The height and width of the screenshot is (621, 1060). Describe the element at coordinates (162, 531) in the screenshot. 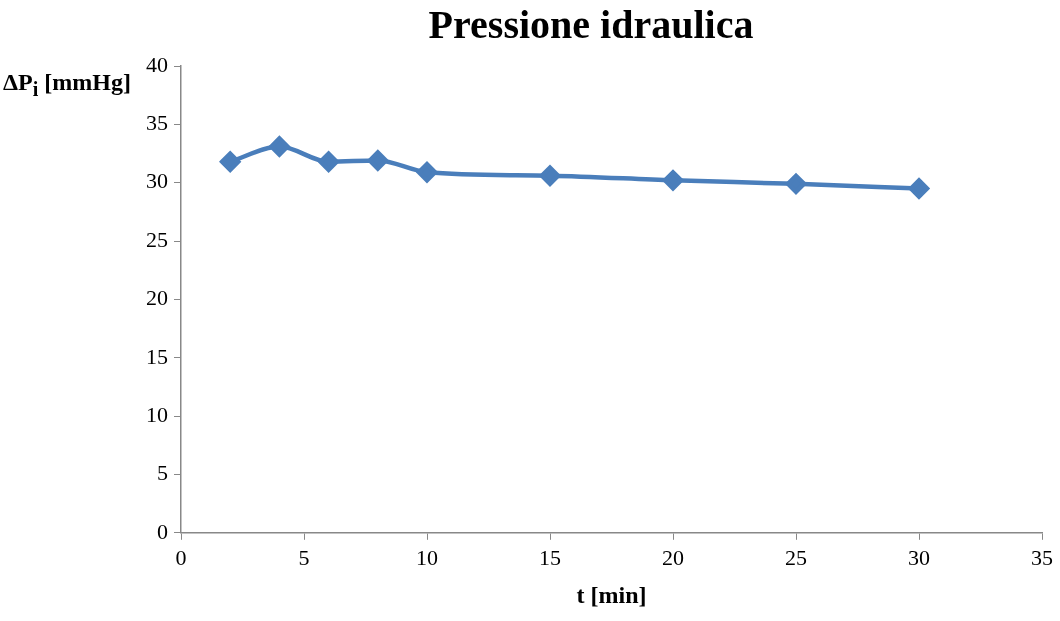

I see `y-tick-label: 0` at that location.